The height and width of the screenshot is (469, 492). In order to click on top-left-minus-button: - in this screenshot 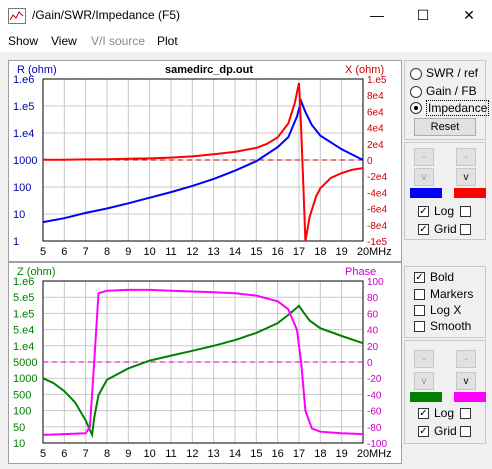, I will do `click(424, 157)`.